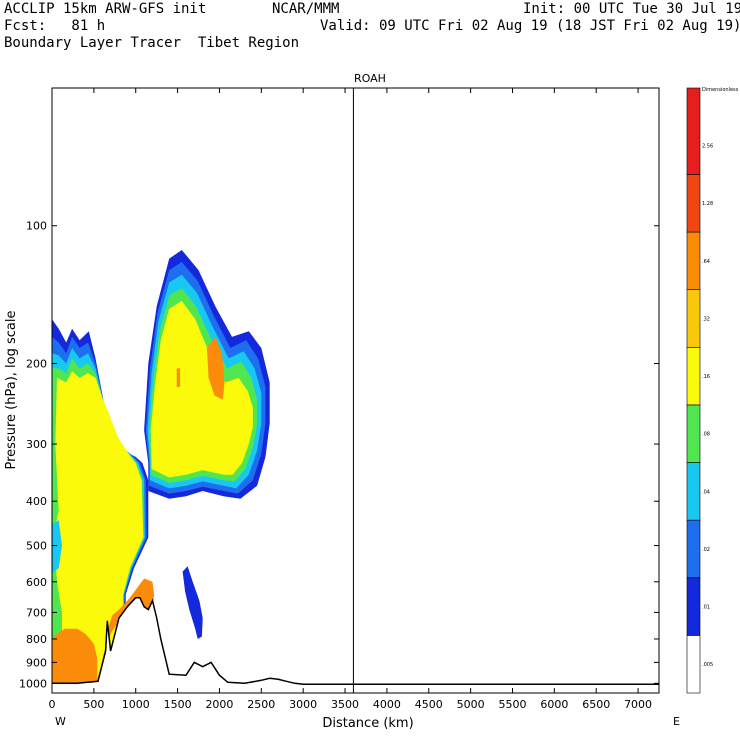 The height and width of the screenshot is (740, 740). What do you see at coordinates (512, 704) in the screenshot?
I see `x-tick-label: 5500` at bounding box center [512, 704].